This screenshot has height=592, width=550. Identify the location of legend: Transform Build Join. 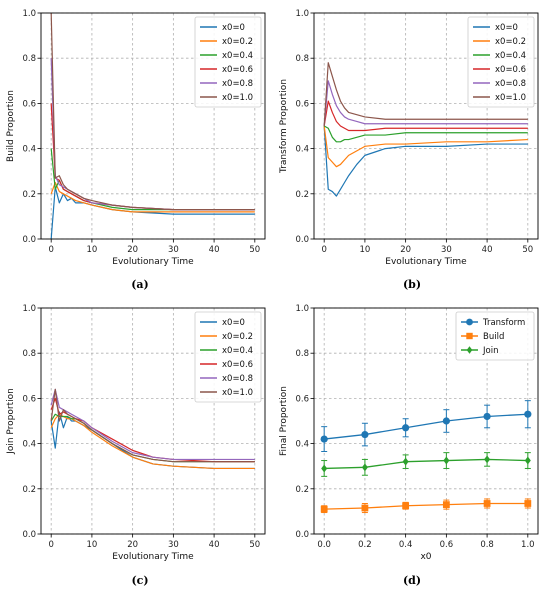
(495, 336).